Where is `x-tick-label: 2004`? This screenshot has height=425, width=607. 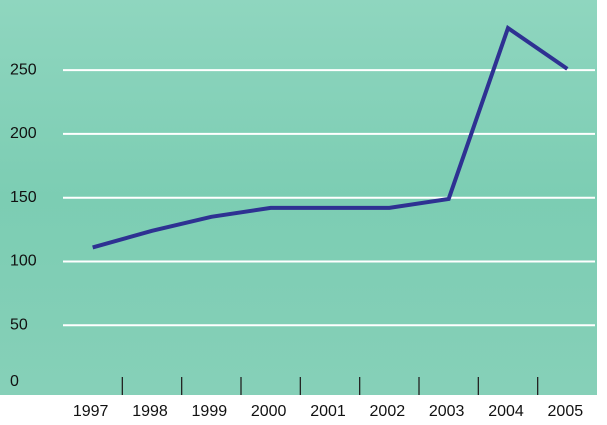
x-tick-label: 2004 is located at coordinates (506, 411).